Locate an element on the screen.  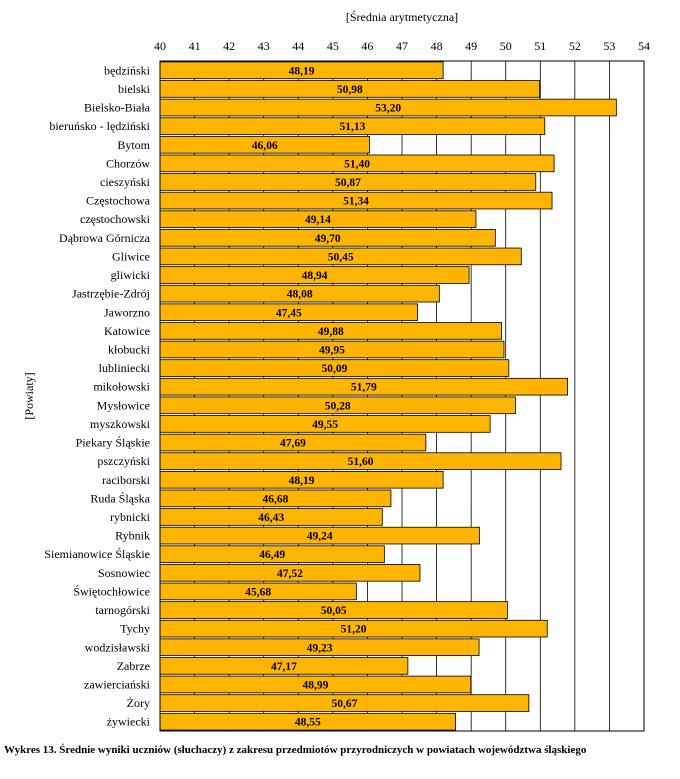
x-tick-label: 41 is located at coordinates (195, 46).